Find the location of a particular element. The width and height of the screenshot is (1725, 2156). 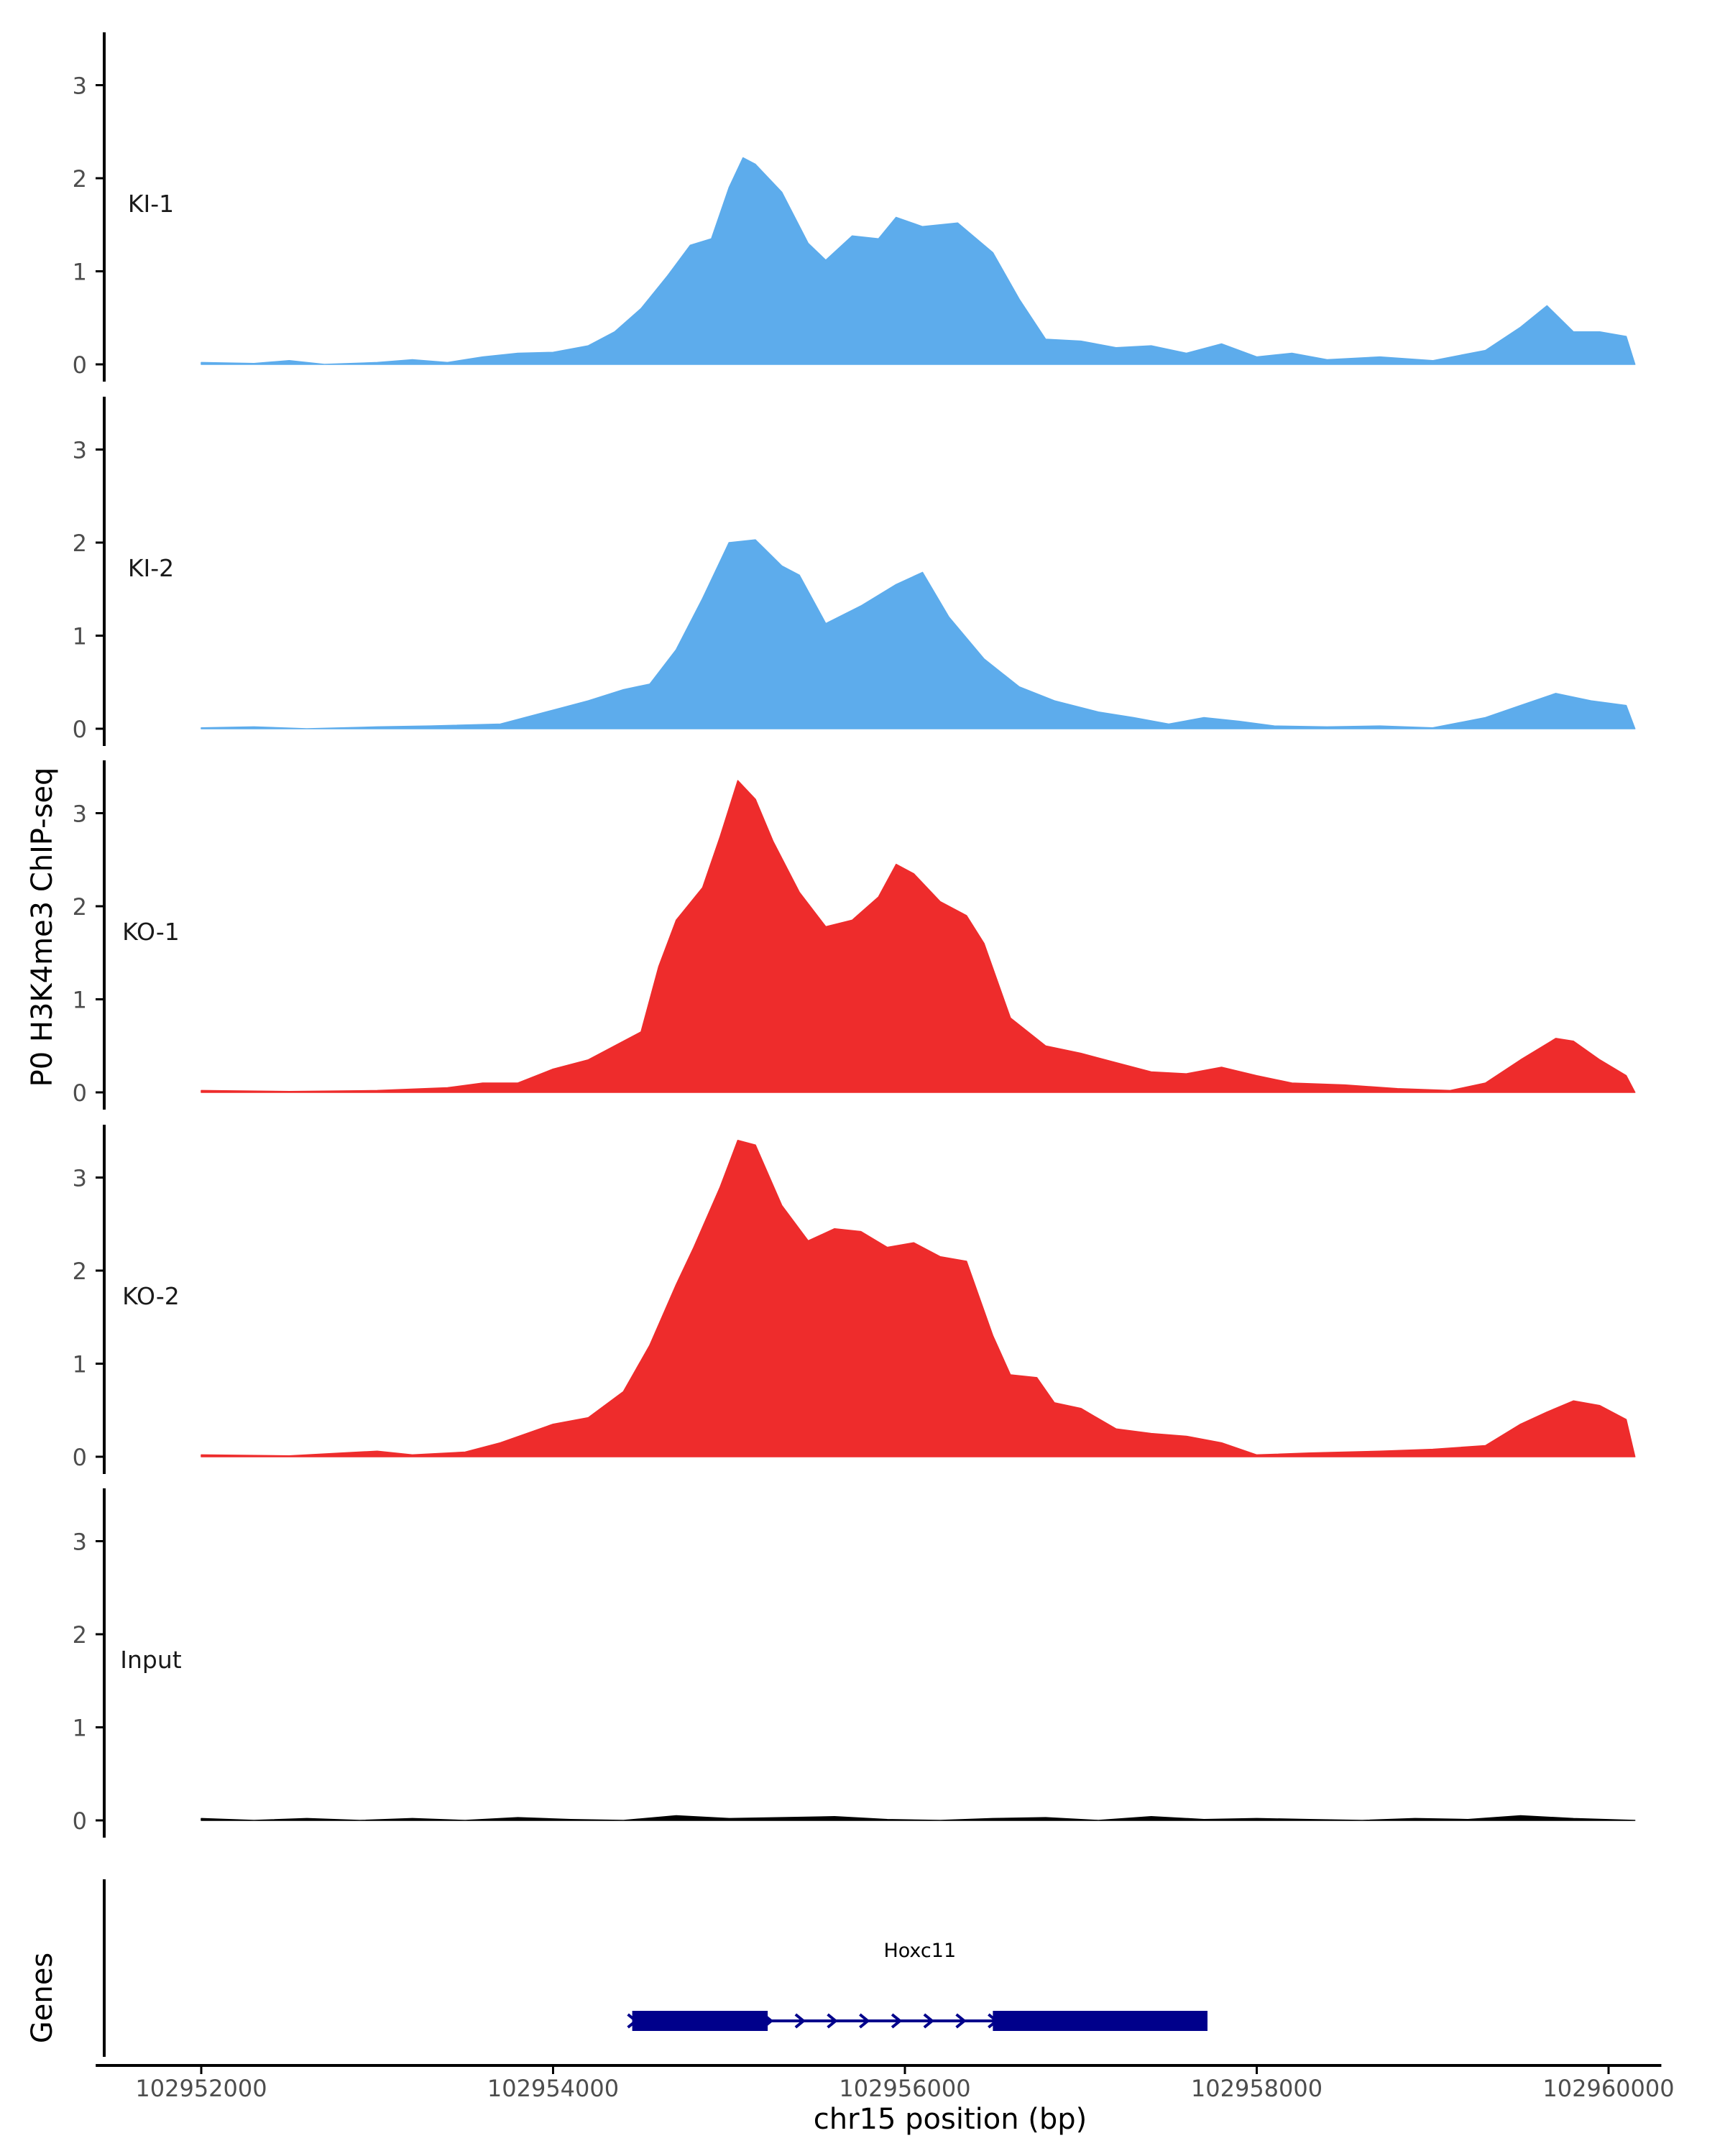

track-panel-ko-1: 0 1 2 3 KO-1 is located at coordinates (854, 935).